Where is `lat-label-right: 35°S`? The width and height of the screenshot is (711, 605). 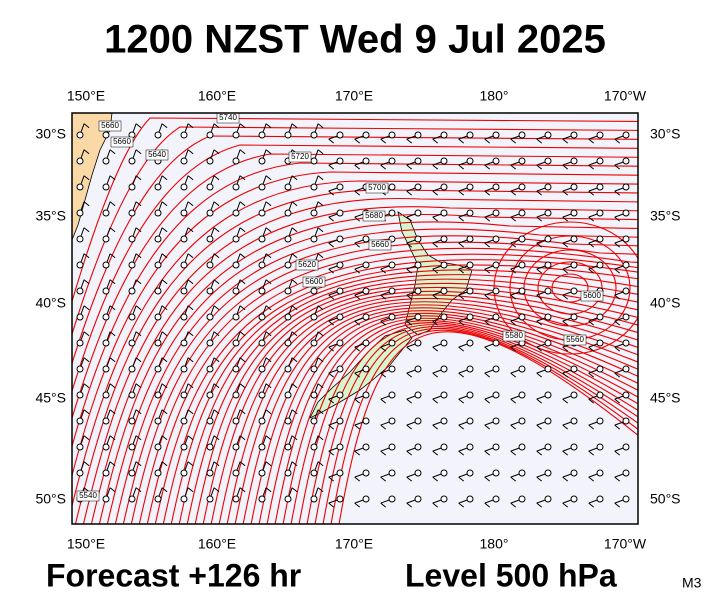 lat-label-right: 35°S is located at coordinates (665, 216).